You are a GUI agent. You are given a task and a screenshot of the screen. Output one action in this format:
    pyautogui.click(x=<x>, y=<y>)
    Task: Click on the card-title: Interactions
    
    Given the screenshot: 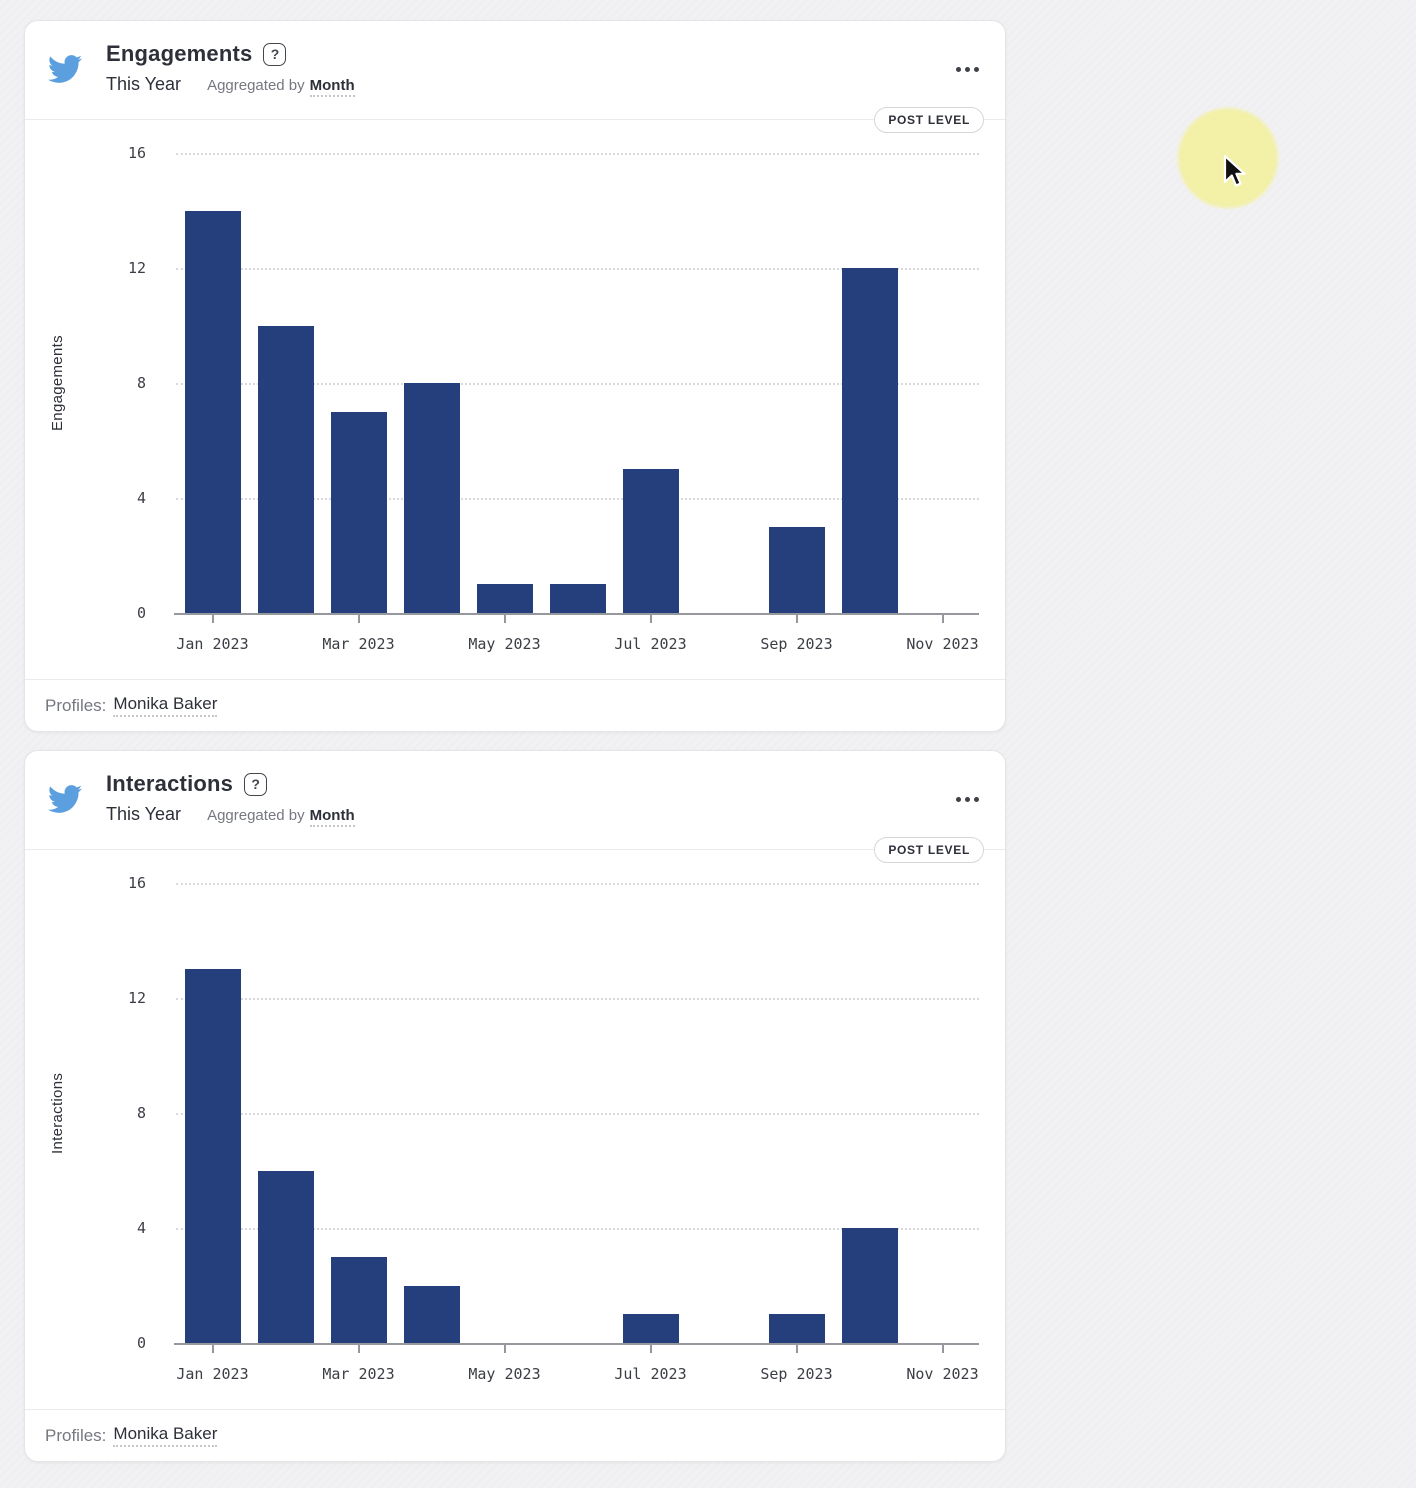 What is the action you would take?
    pyautogui.click(x=170, y=783)
    